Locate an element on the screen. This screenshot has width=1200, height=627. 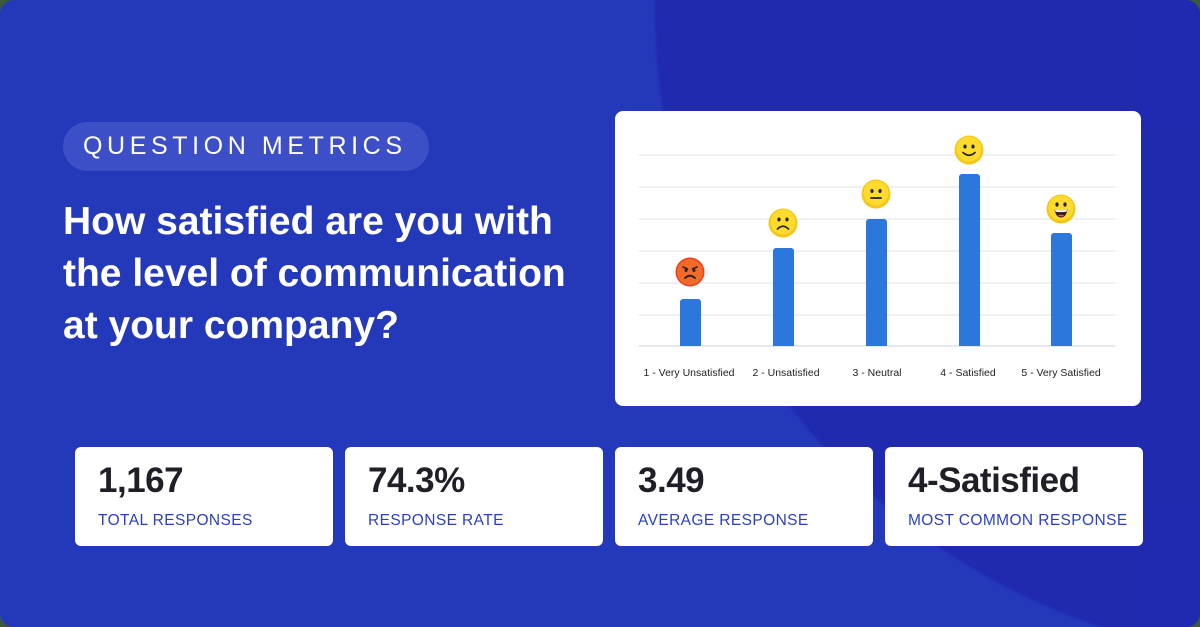
stat-value: 3.49 is located at coordinates (671, 480).